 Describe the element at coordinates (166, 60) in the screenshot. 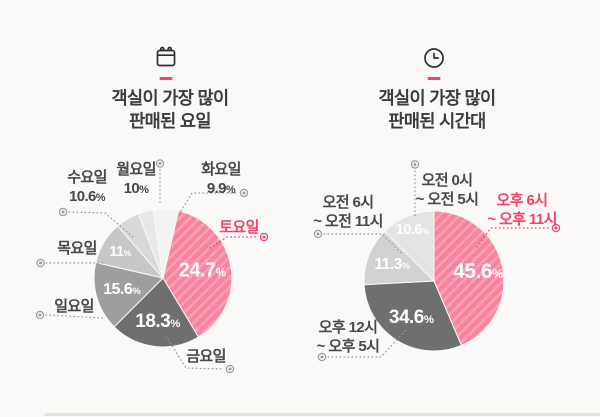

I see `calendar-icon` at that location.